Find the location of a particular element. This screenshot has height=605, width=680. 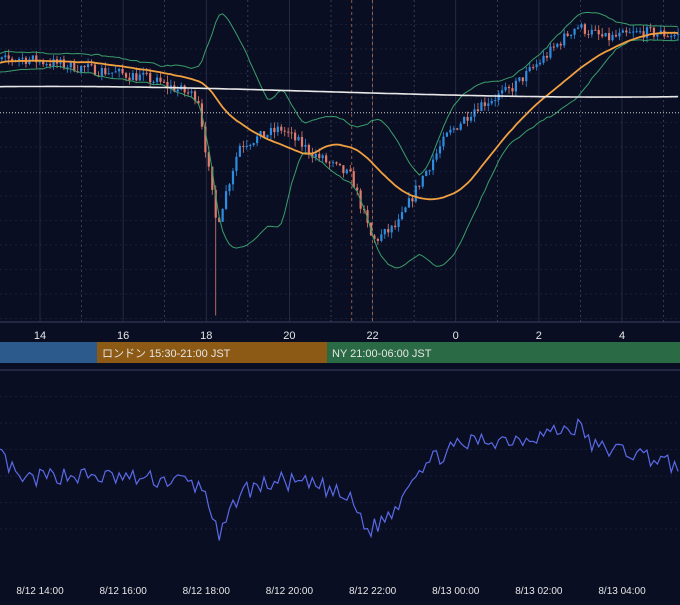

hour-tick-label: 2 is located at coordinates (539, 336).